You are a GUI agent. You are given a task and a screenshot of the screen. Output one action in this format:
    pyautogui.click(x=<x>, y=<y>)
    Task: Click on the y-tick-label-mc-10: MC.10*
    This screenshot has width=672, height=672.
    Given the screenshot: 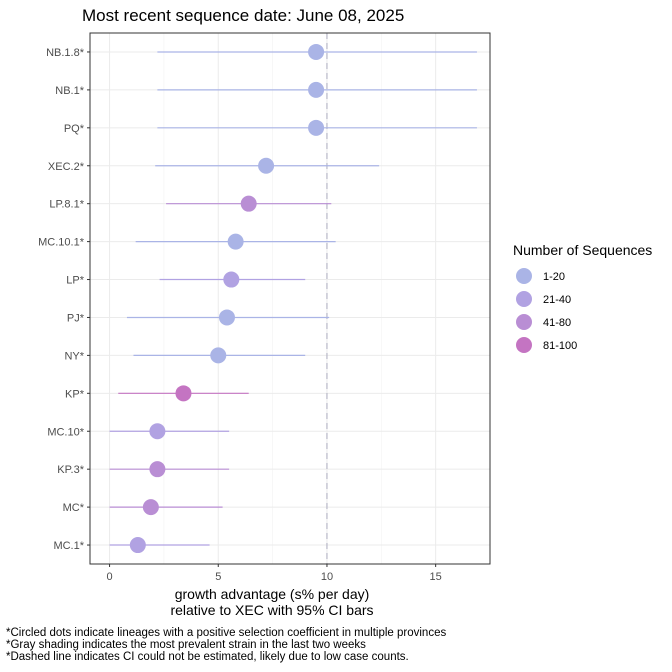 What is the action you would take?
    pyautogui.click(x=65, y=432)
    